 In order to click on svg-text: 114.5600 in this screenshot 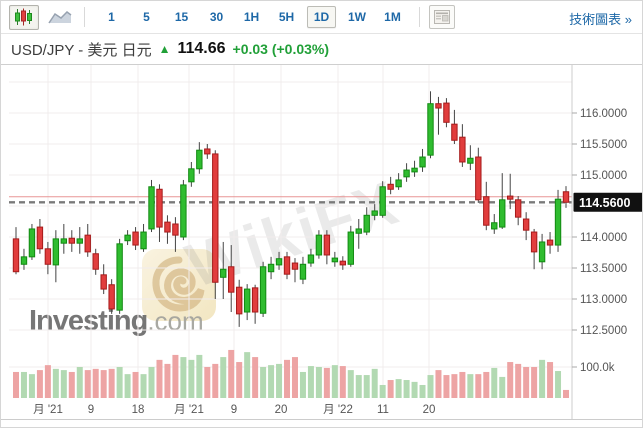, I will do `click(604, 203)`.